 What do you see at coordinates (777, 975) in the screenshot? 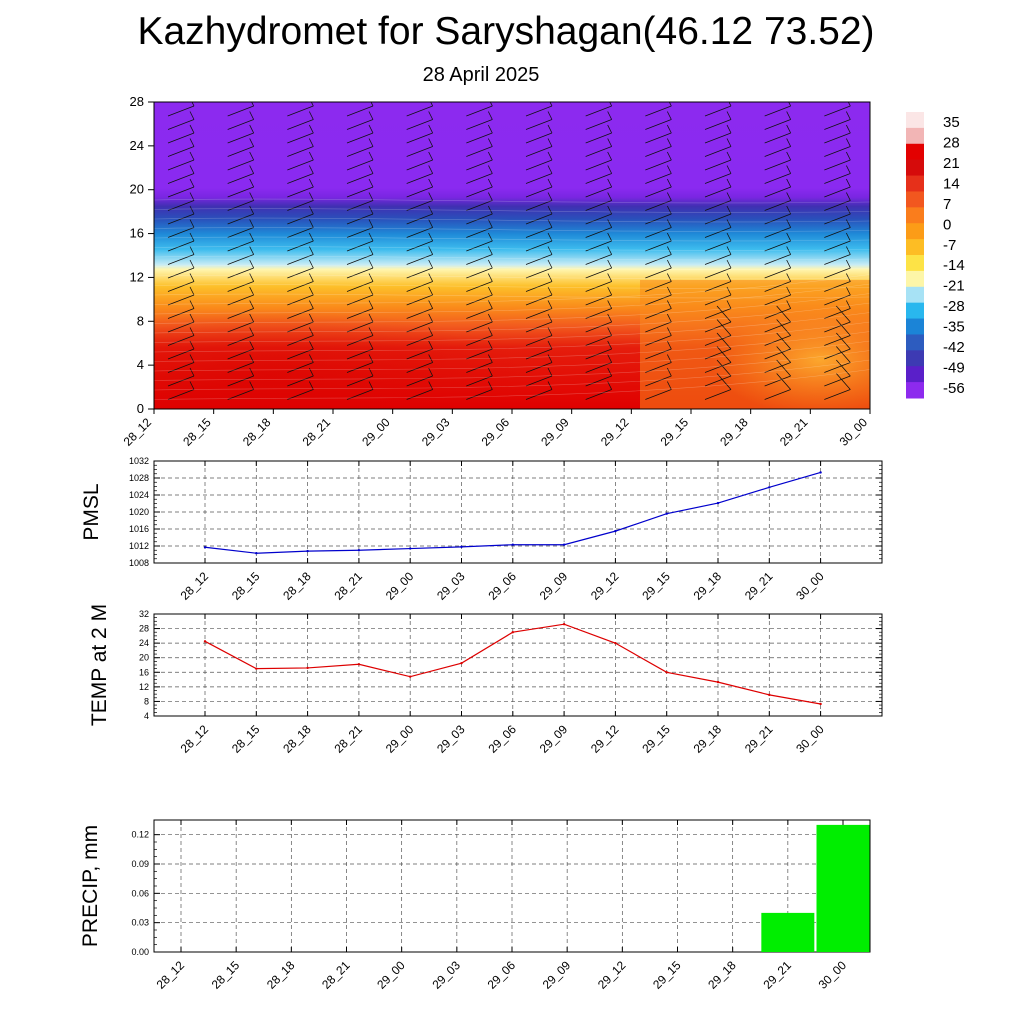
I see `precip-x-tick-label: 29_21` at bounding box center [777, 975].